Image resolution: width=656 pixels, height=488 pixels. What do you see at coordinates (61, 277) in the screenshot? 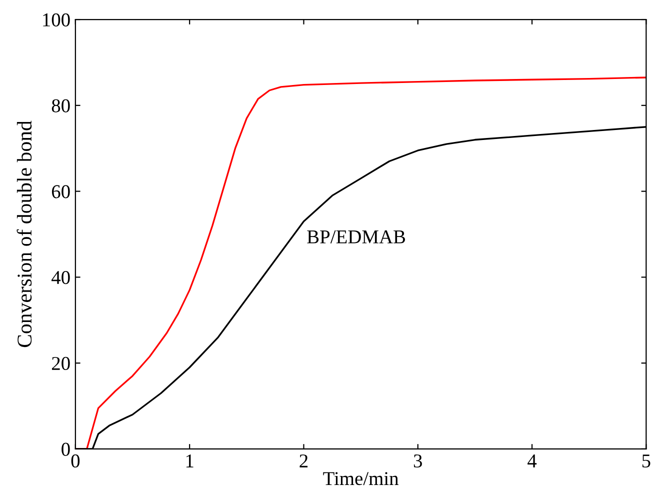
I see `y-tick-label: 40` at bounding box center [61, 277].